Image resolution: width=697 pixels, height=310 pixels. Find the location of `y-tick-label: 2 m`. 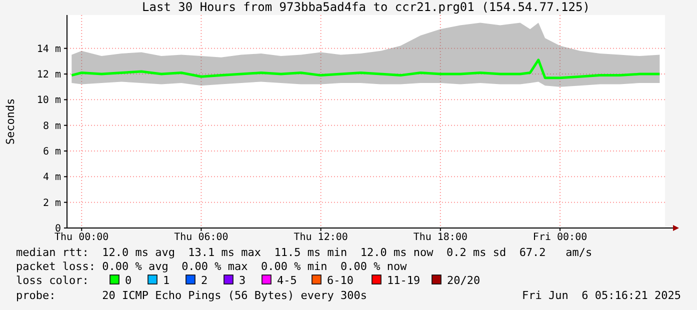

y-tick-label: 2 m is located at coordinates (51, 203).